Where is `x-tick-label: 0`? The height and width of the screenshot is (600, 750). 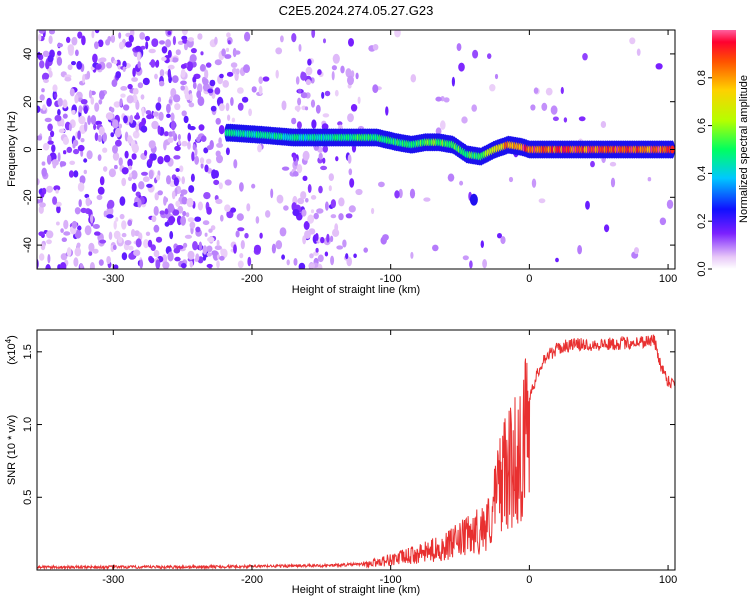 x-tick-label: 0 is located at coordinates (529, 279).